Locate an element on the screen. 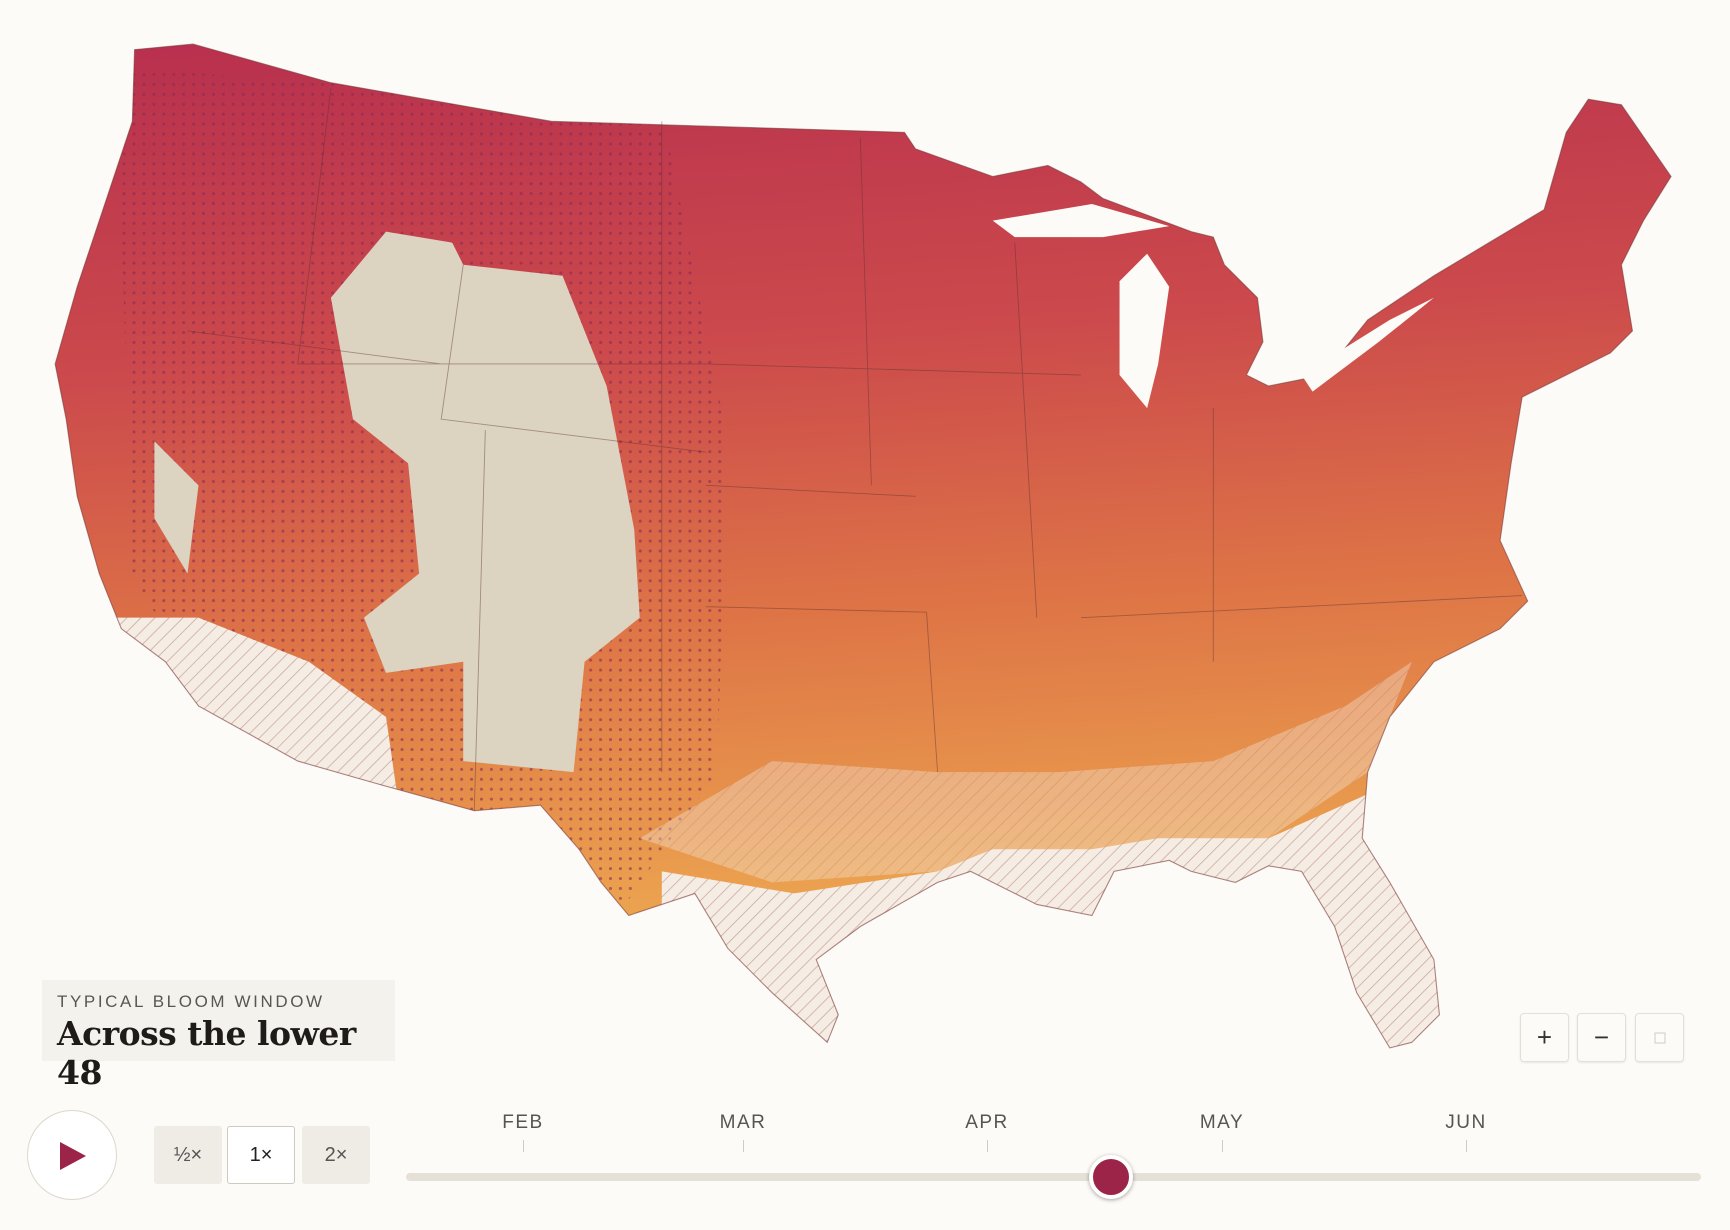  month-label: APR is located at coordinates (987, 1122).